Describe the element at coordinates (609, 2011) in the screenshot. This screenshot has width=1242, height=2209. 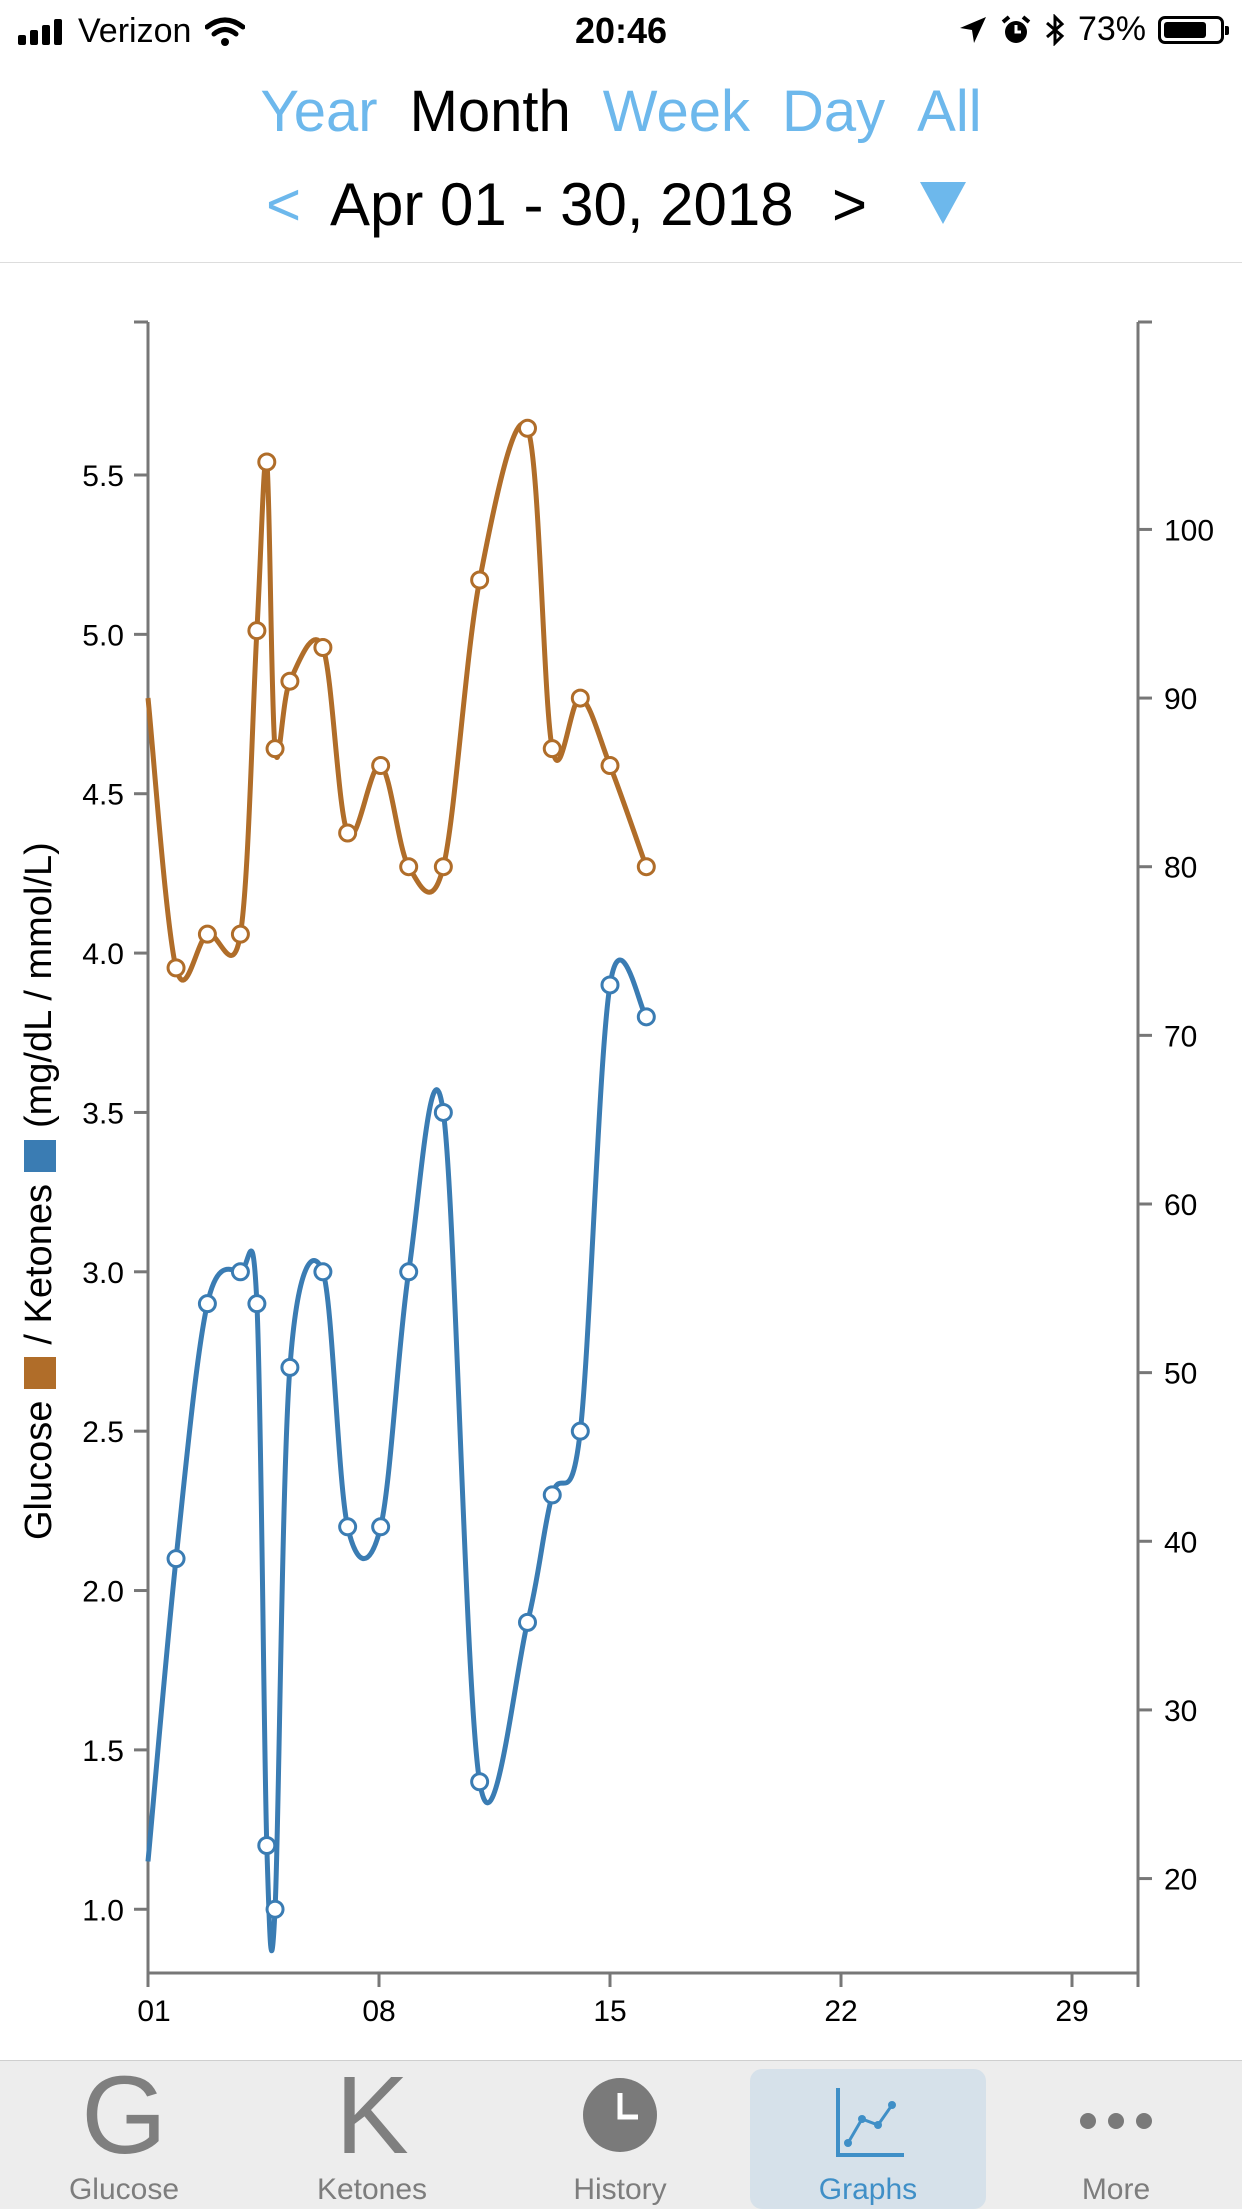
I see `x-axis-tick-label: 15` at that location.